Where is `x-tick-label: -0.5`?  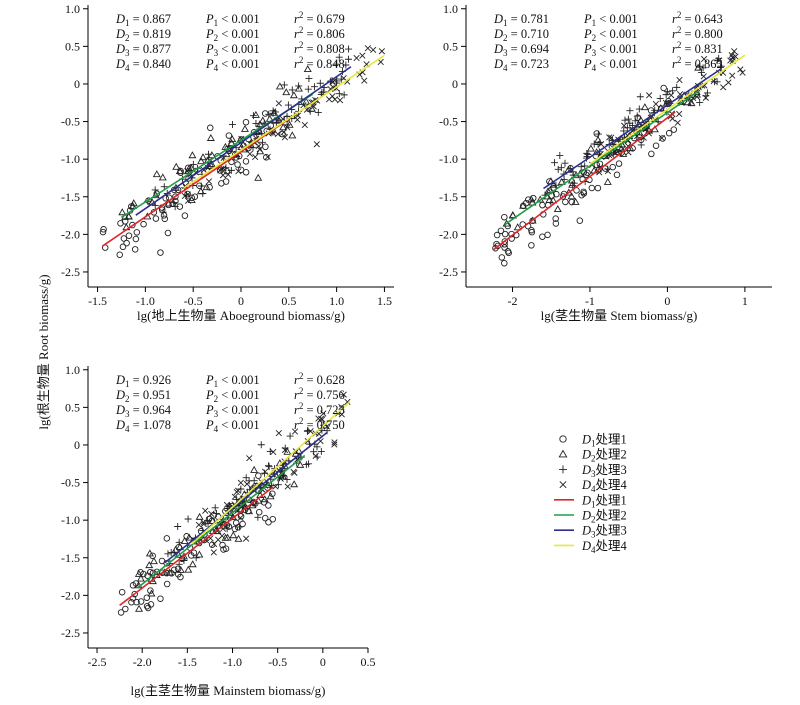
x-tick-label: -0.5 is located at coordinates (193, 301).